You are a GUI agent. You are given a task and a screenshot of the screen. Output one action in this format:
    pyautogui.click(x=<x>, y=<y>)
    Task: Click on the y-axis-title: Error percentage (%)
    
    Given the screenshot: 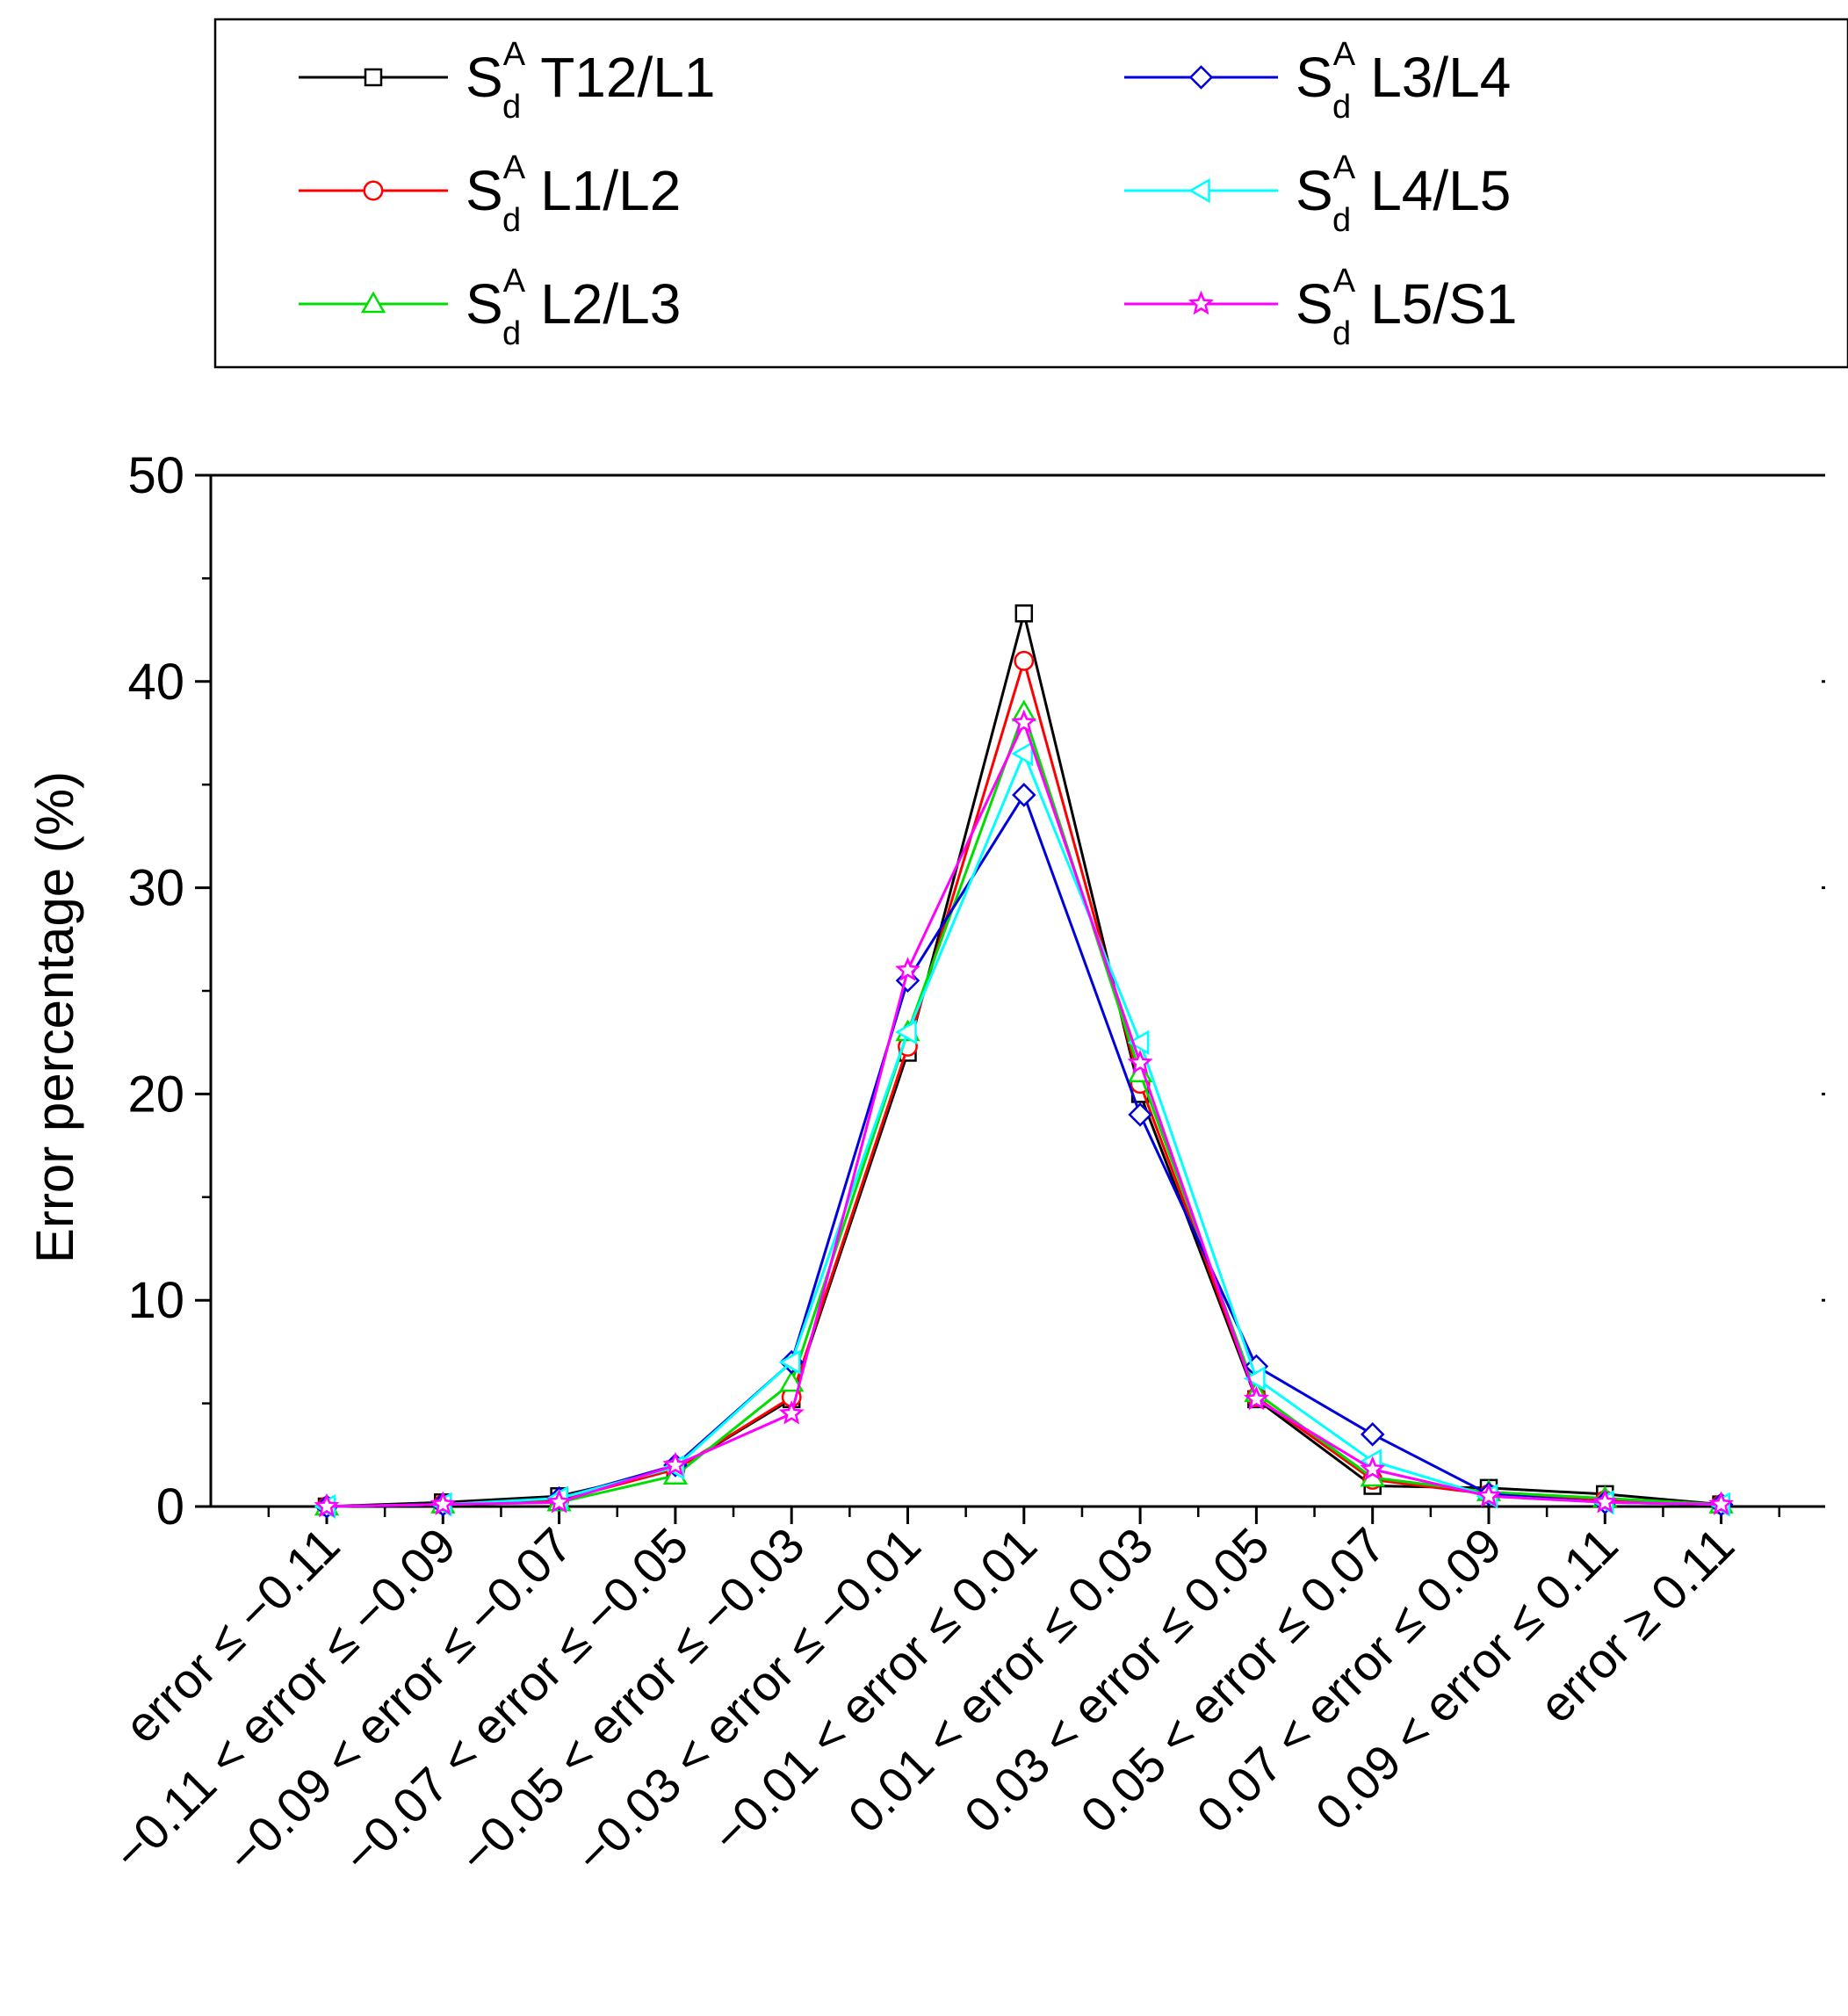 What is the action you would take?
    pyautogui.click(x=54, y=1017)
    